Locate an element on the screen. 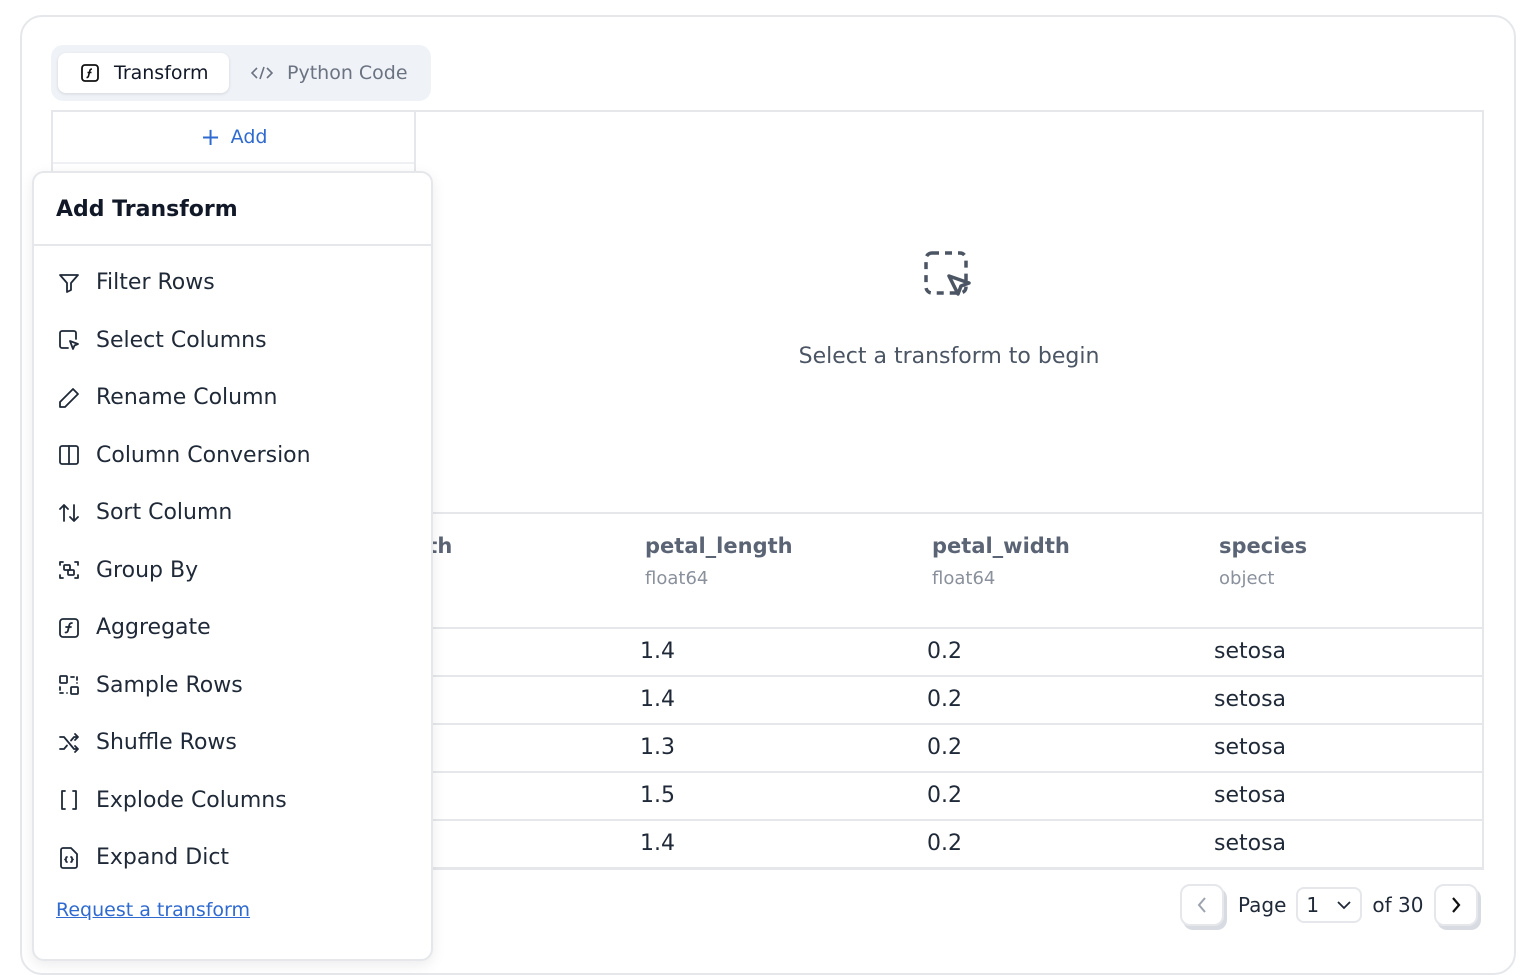  shuffle-icon is located at coordinates (69, 743).